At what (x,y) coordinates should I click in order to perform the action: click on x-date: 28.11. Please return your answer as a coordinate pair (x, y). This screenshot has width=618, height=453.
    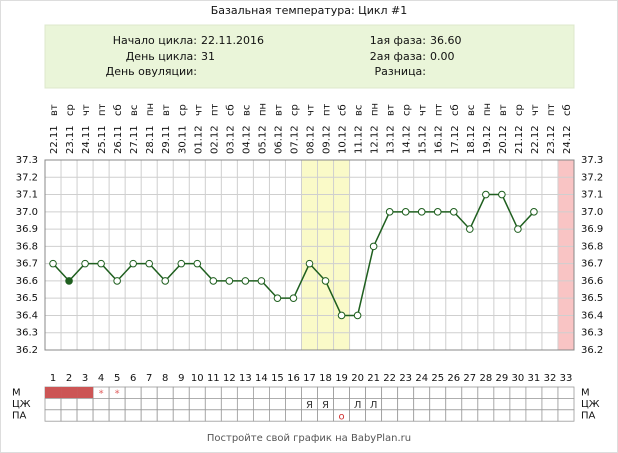
    Looking at the image, I should click on (150, 139).